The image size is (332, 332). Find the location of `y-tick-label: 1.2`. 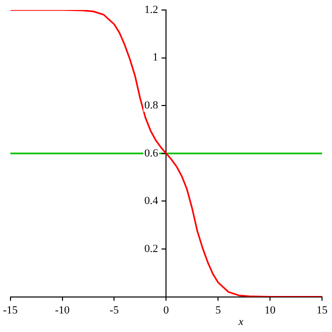

y-tick-label: 1.2 is located at coordinates (151, 10).